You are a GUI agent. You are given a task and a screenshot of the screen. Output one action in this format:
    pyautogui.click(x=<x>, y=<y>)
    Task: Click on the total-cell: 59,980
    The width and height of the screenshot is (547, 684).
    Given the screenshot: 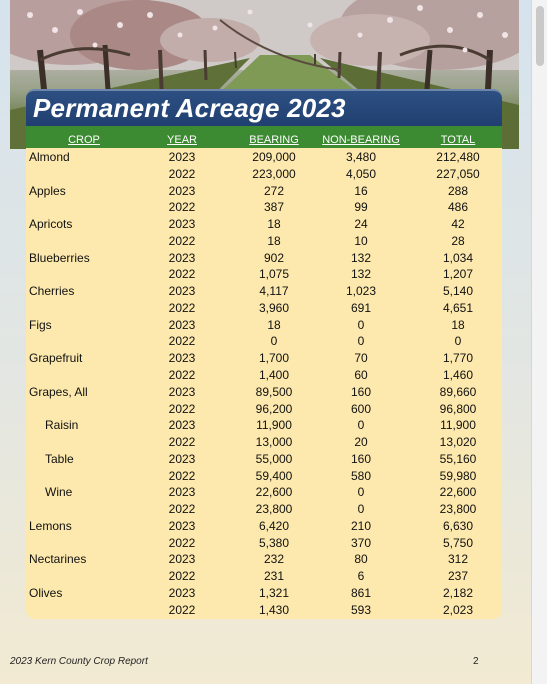 What is the action you would take?
    pyautogui.click(x=458, y=475)
    